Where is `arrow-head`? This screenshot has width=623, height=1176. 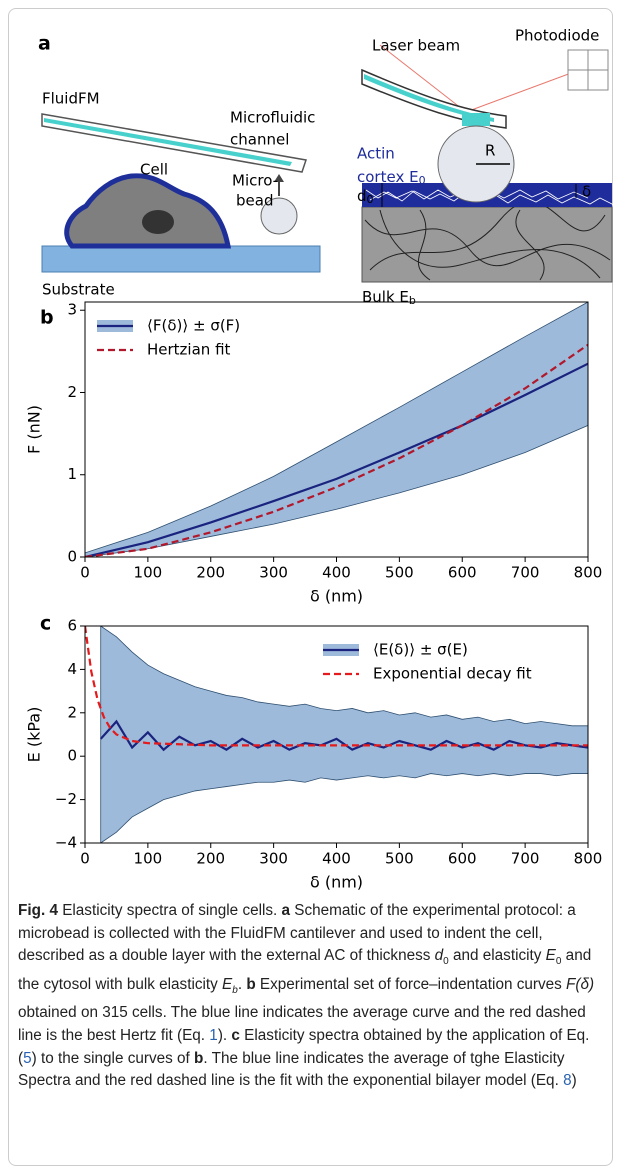 arrow-head is located at coordinates (279, 178).